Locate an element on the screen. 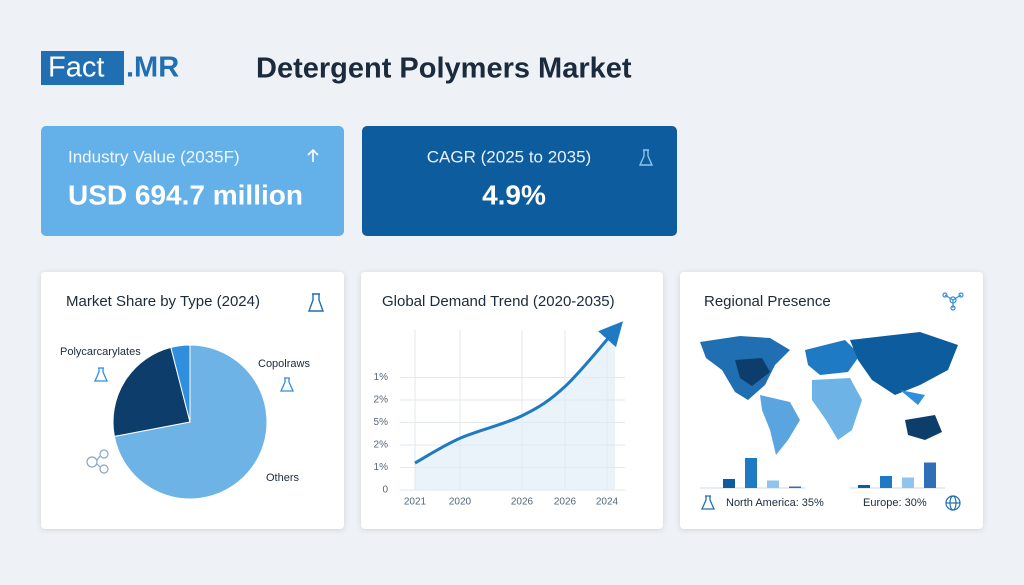 This screenshot has height=585, width=1024. area is located at coordinates (515, 410).